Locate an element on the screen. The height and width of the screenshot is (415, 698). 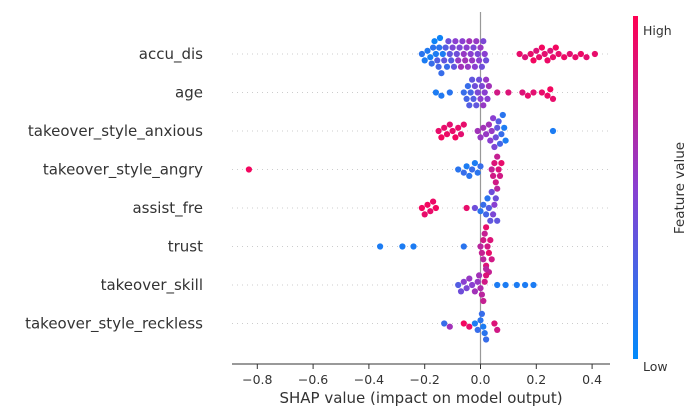
x-axis-label: SHAP value (impact on model output) is located at coordinates (420, 398).